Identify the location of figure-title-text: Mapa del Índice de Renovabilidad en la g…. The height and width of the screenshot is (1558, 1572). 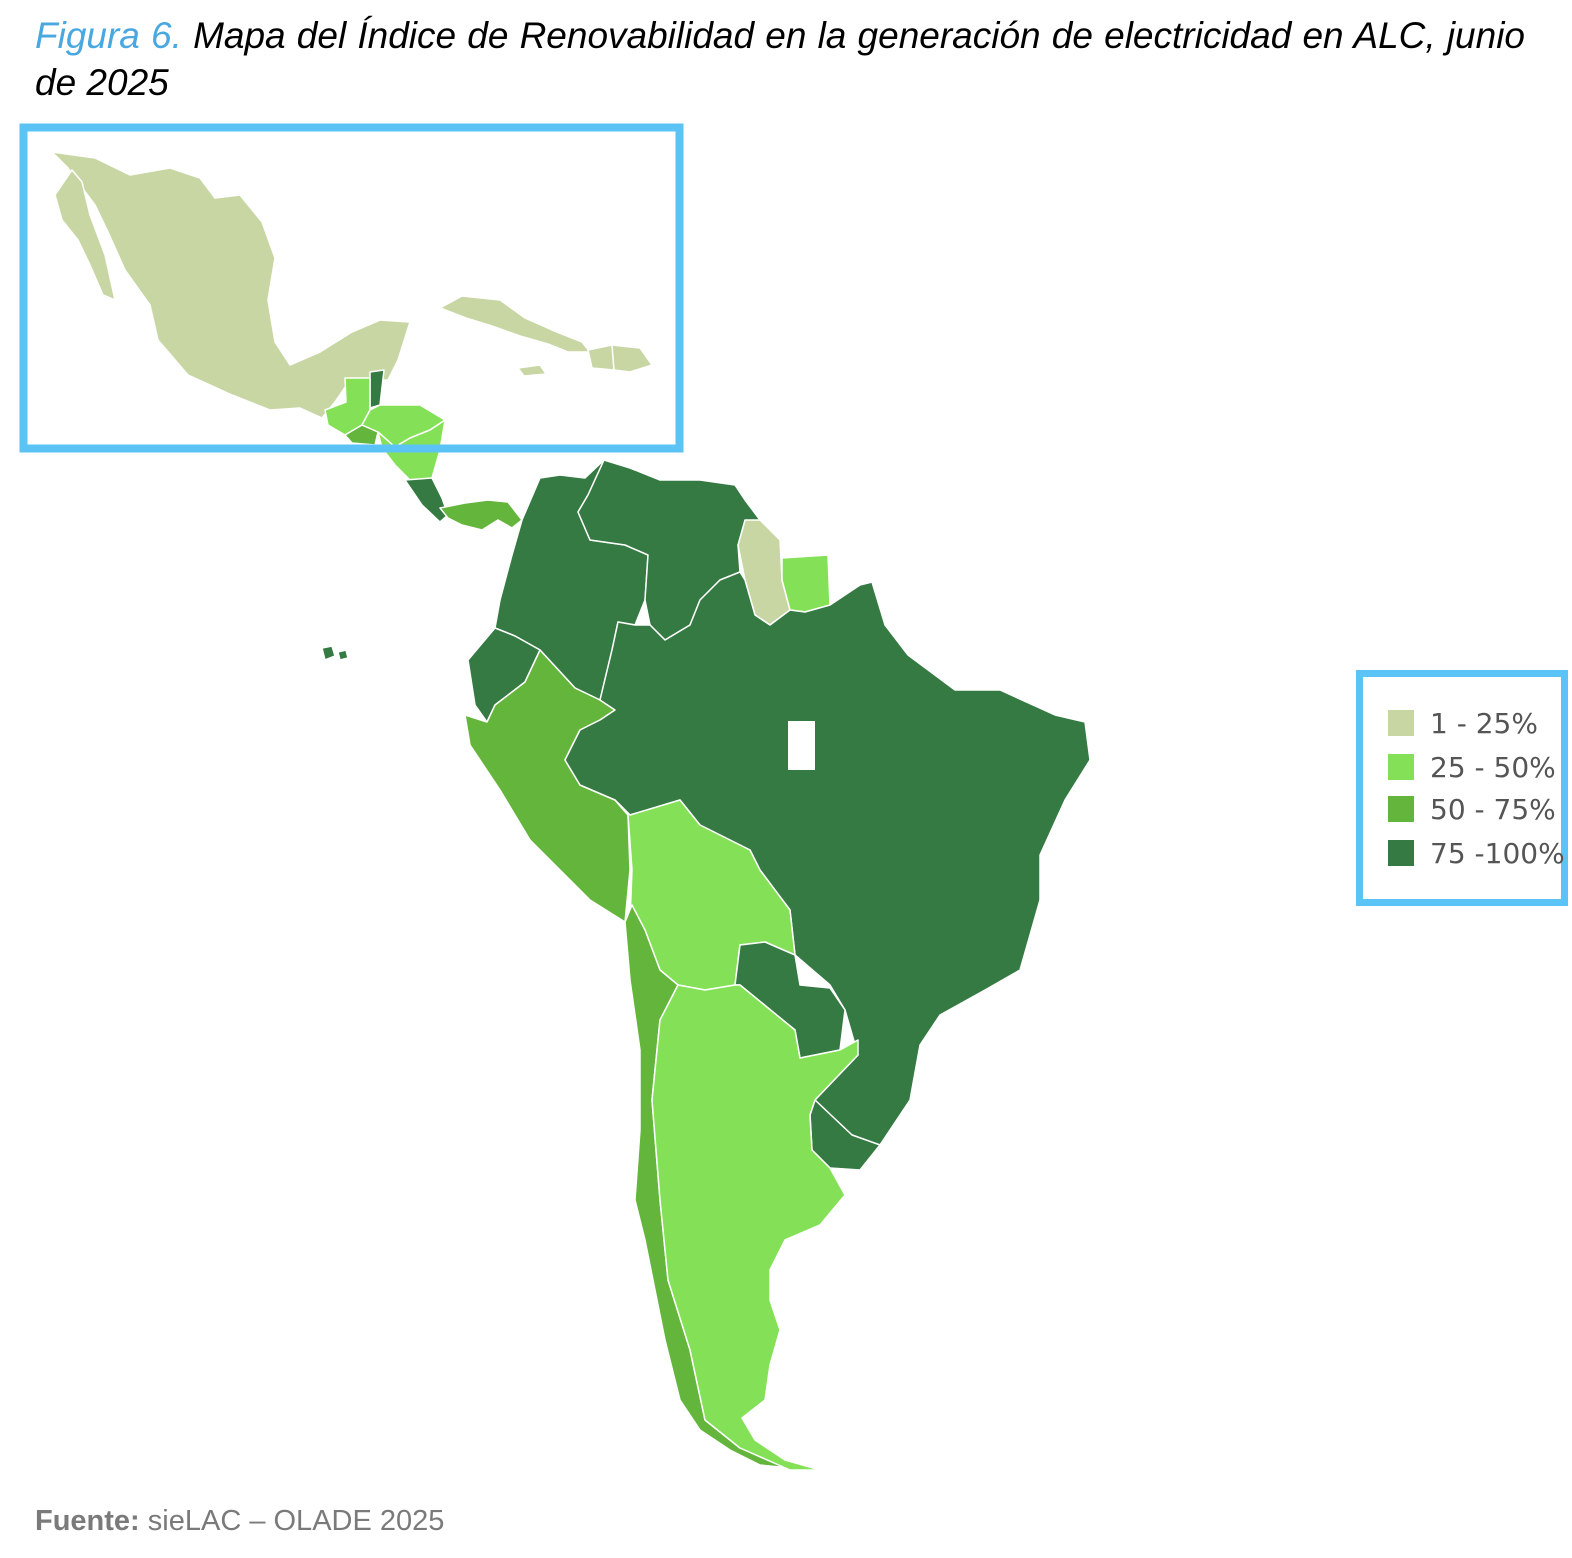
(780, 59).